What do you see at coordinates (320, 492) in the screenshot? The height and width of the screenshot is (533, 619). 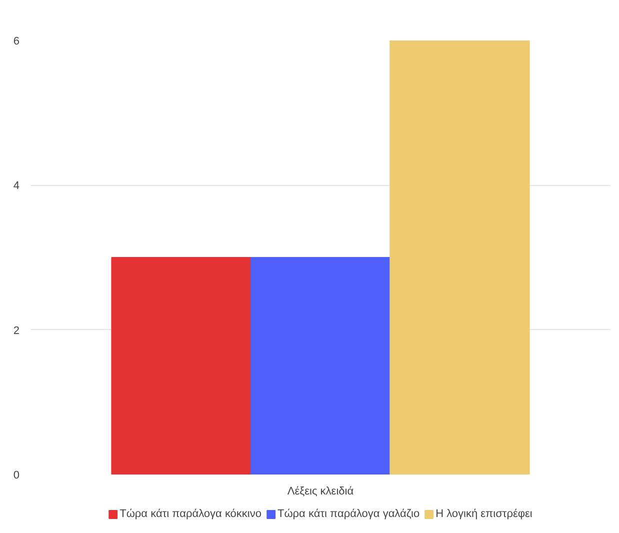 I see `x-tick-label: Λέξεις κλειδιά` at bounding box center [320, 492].